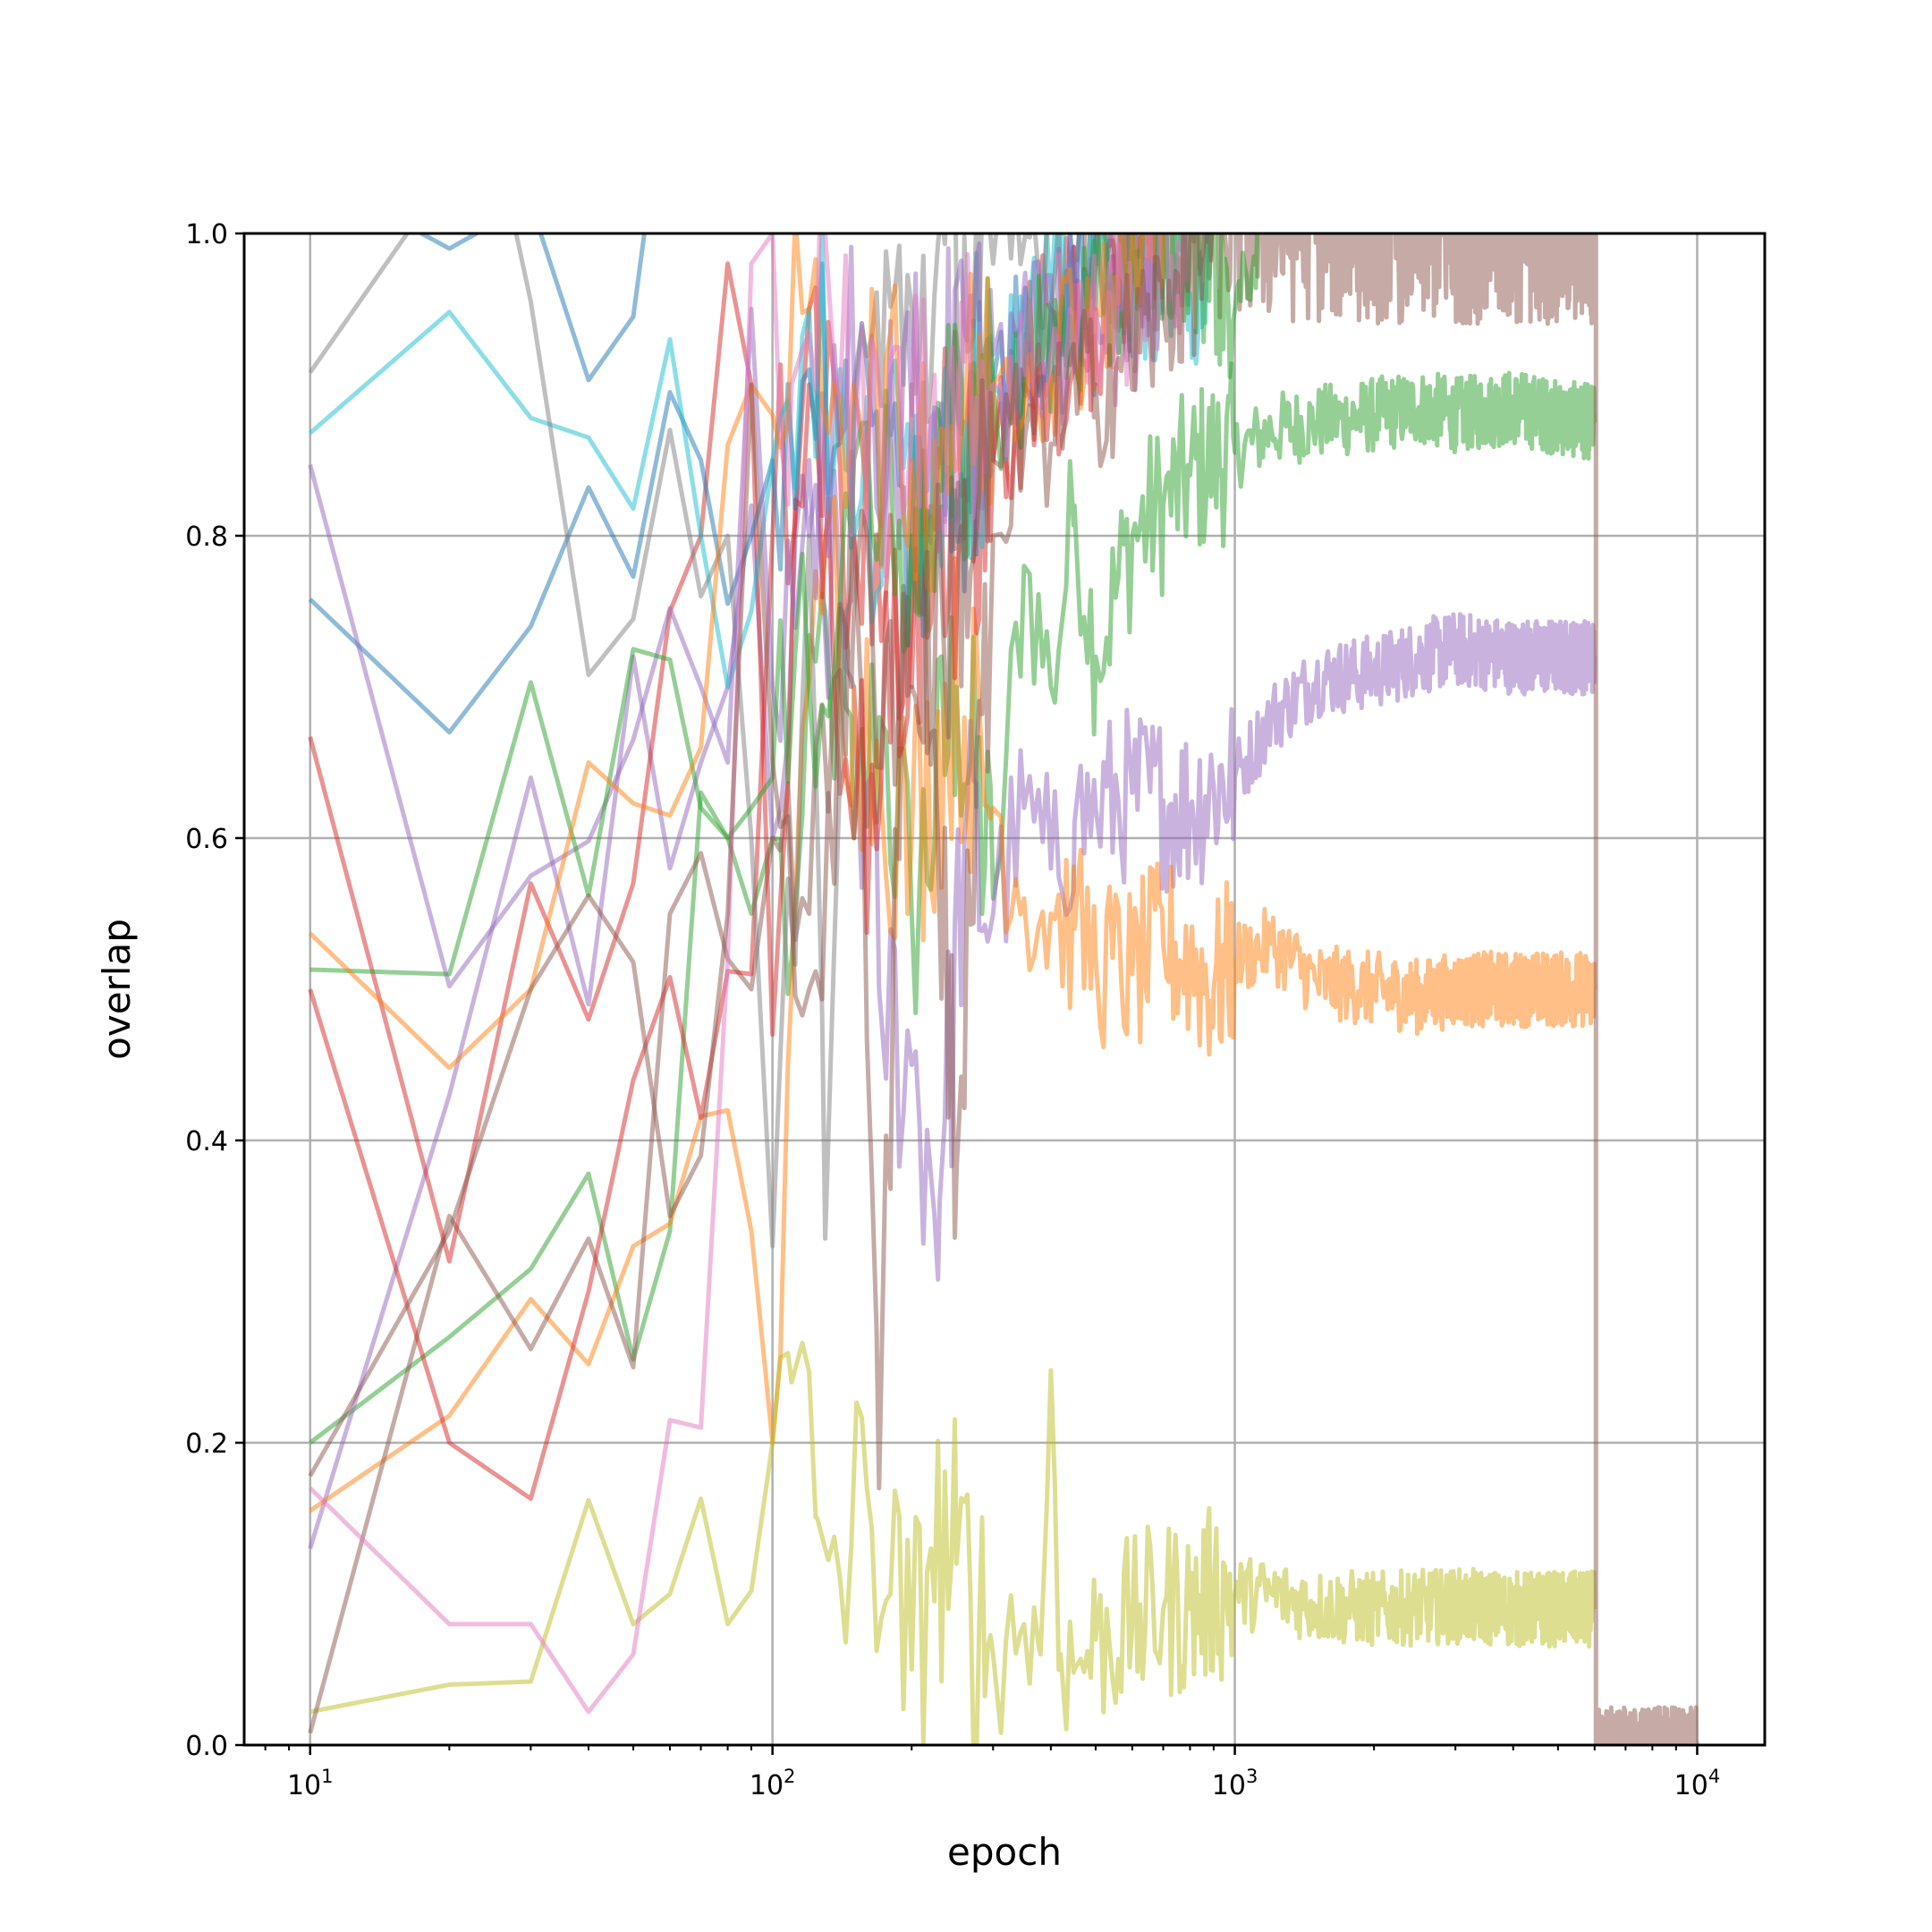 This screenshot has height=1932, width=1932. I want to click on x-tick-label: 10⁴, so click(1697, 1783).